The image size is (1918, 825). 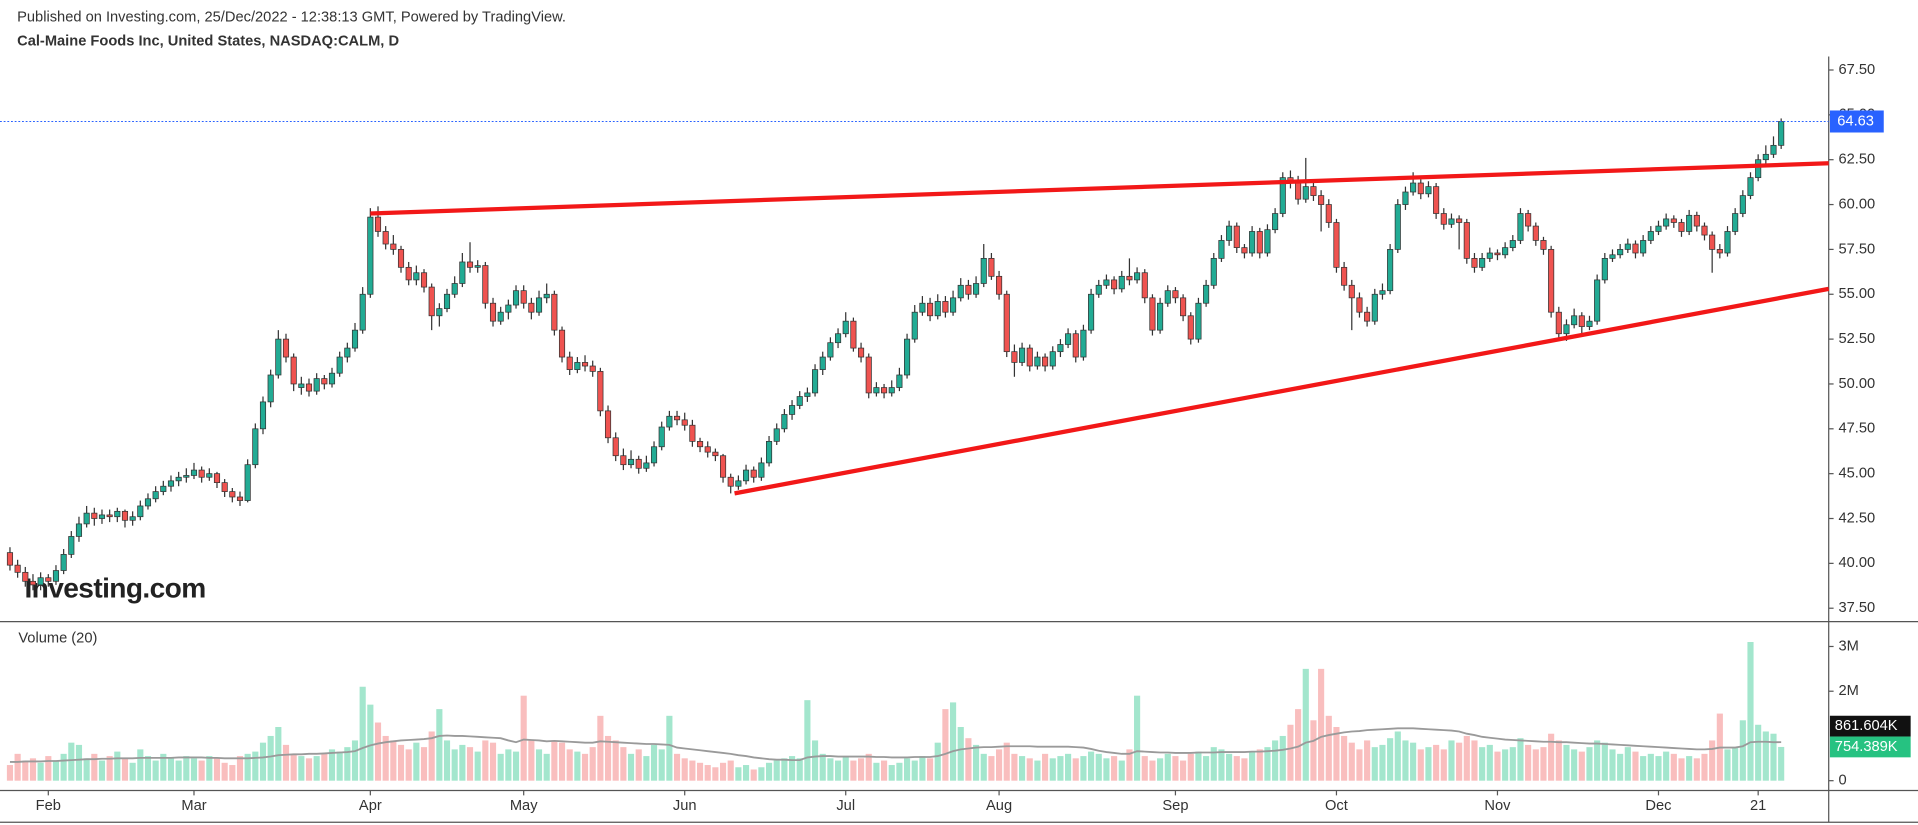 I want to click on moving-average, so click(x=895, y=745).